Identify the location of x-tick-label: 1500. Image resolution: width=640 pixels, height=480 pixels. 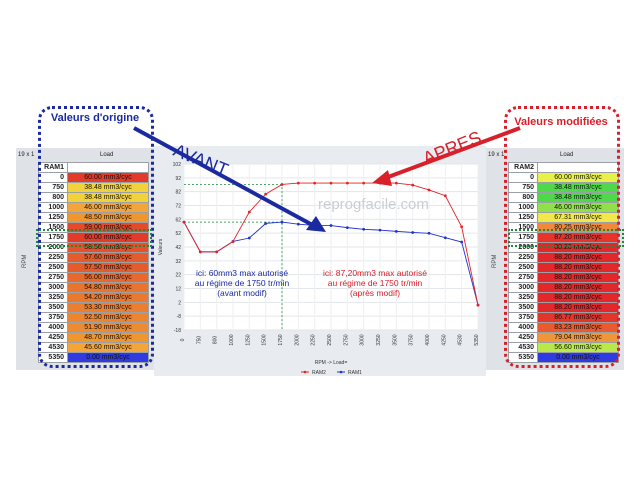
(265, 339).